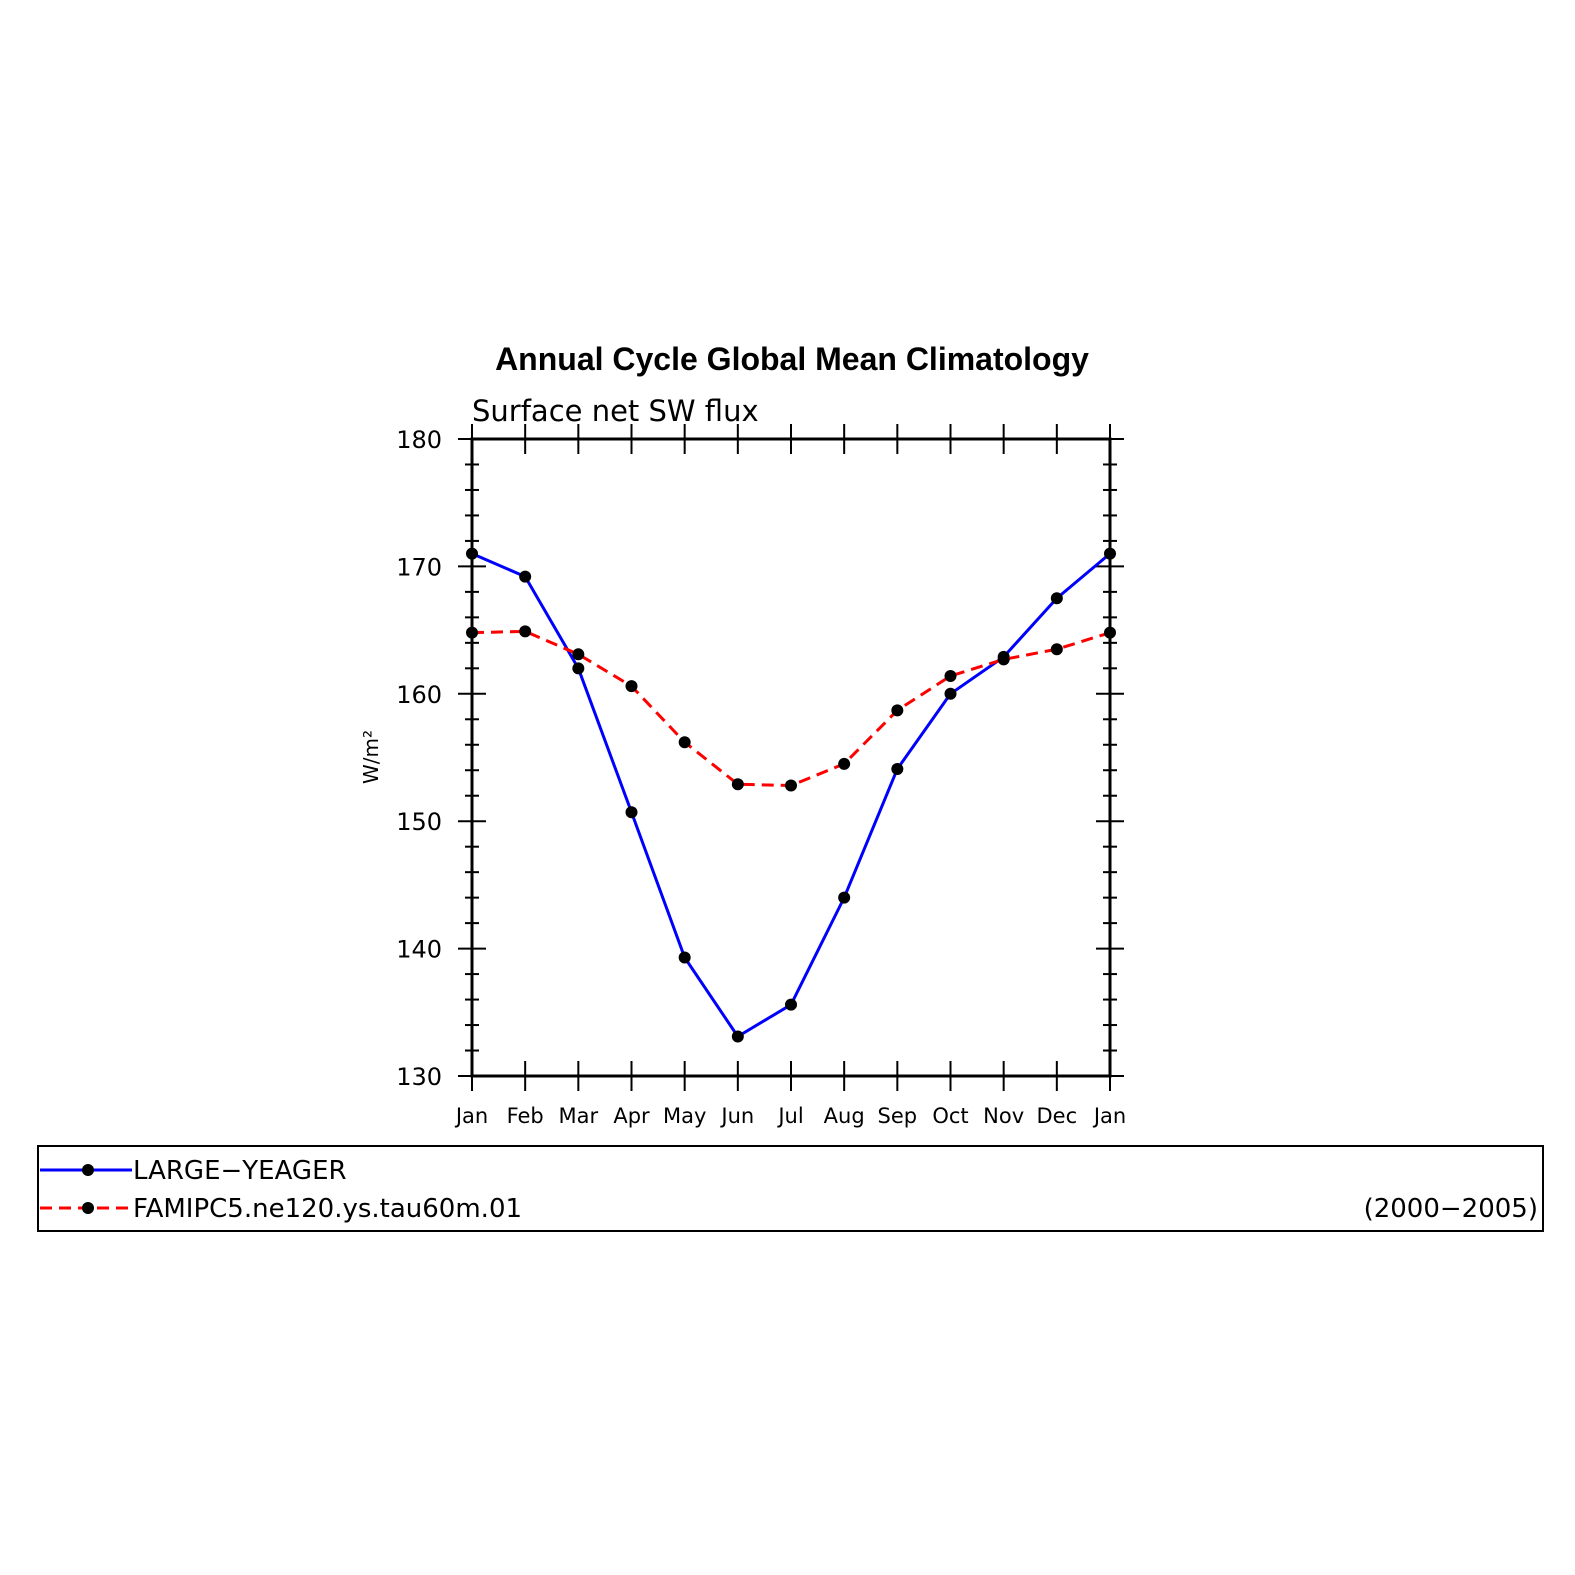 The image size is (1575, 1575). What do you see at coordinates (736, 1116) in the screenshot?
I see `x-tick-label: Jun` at bounding box center [736, 1116].